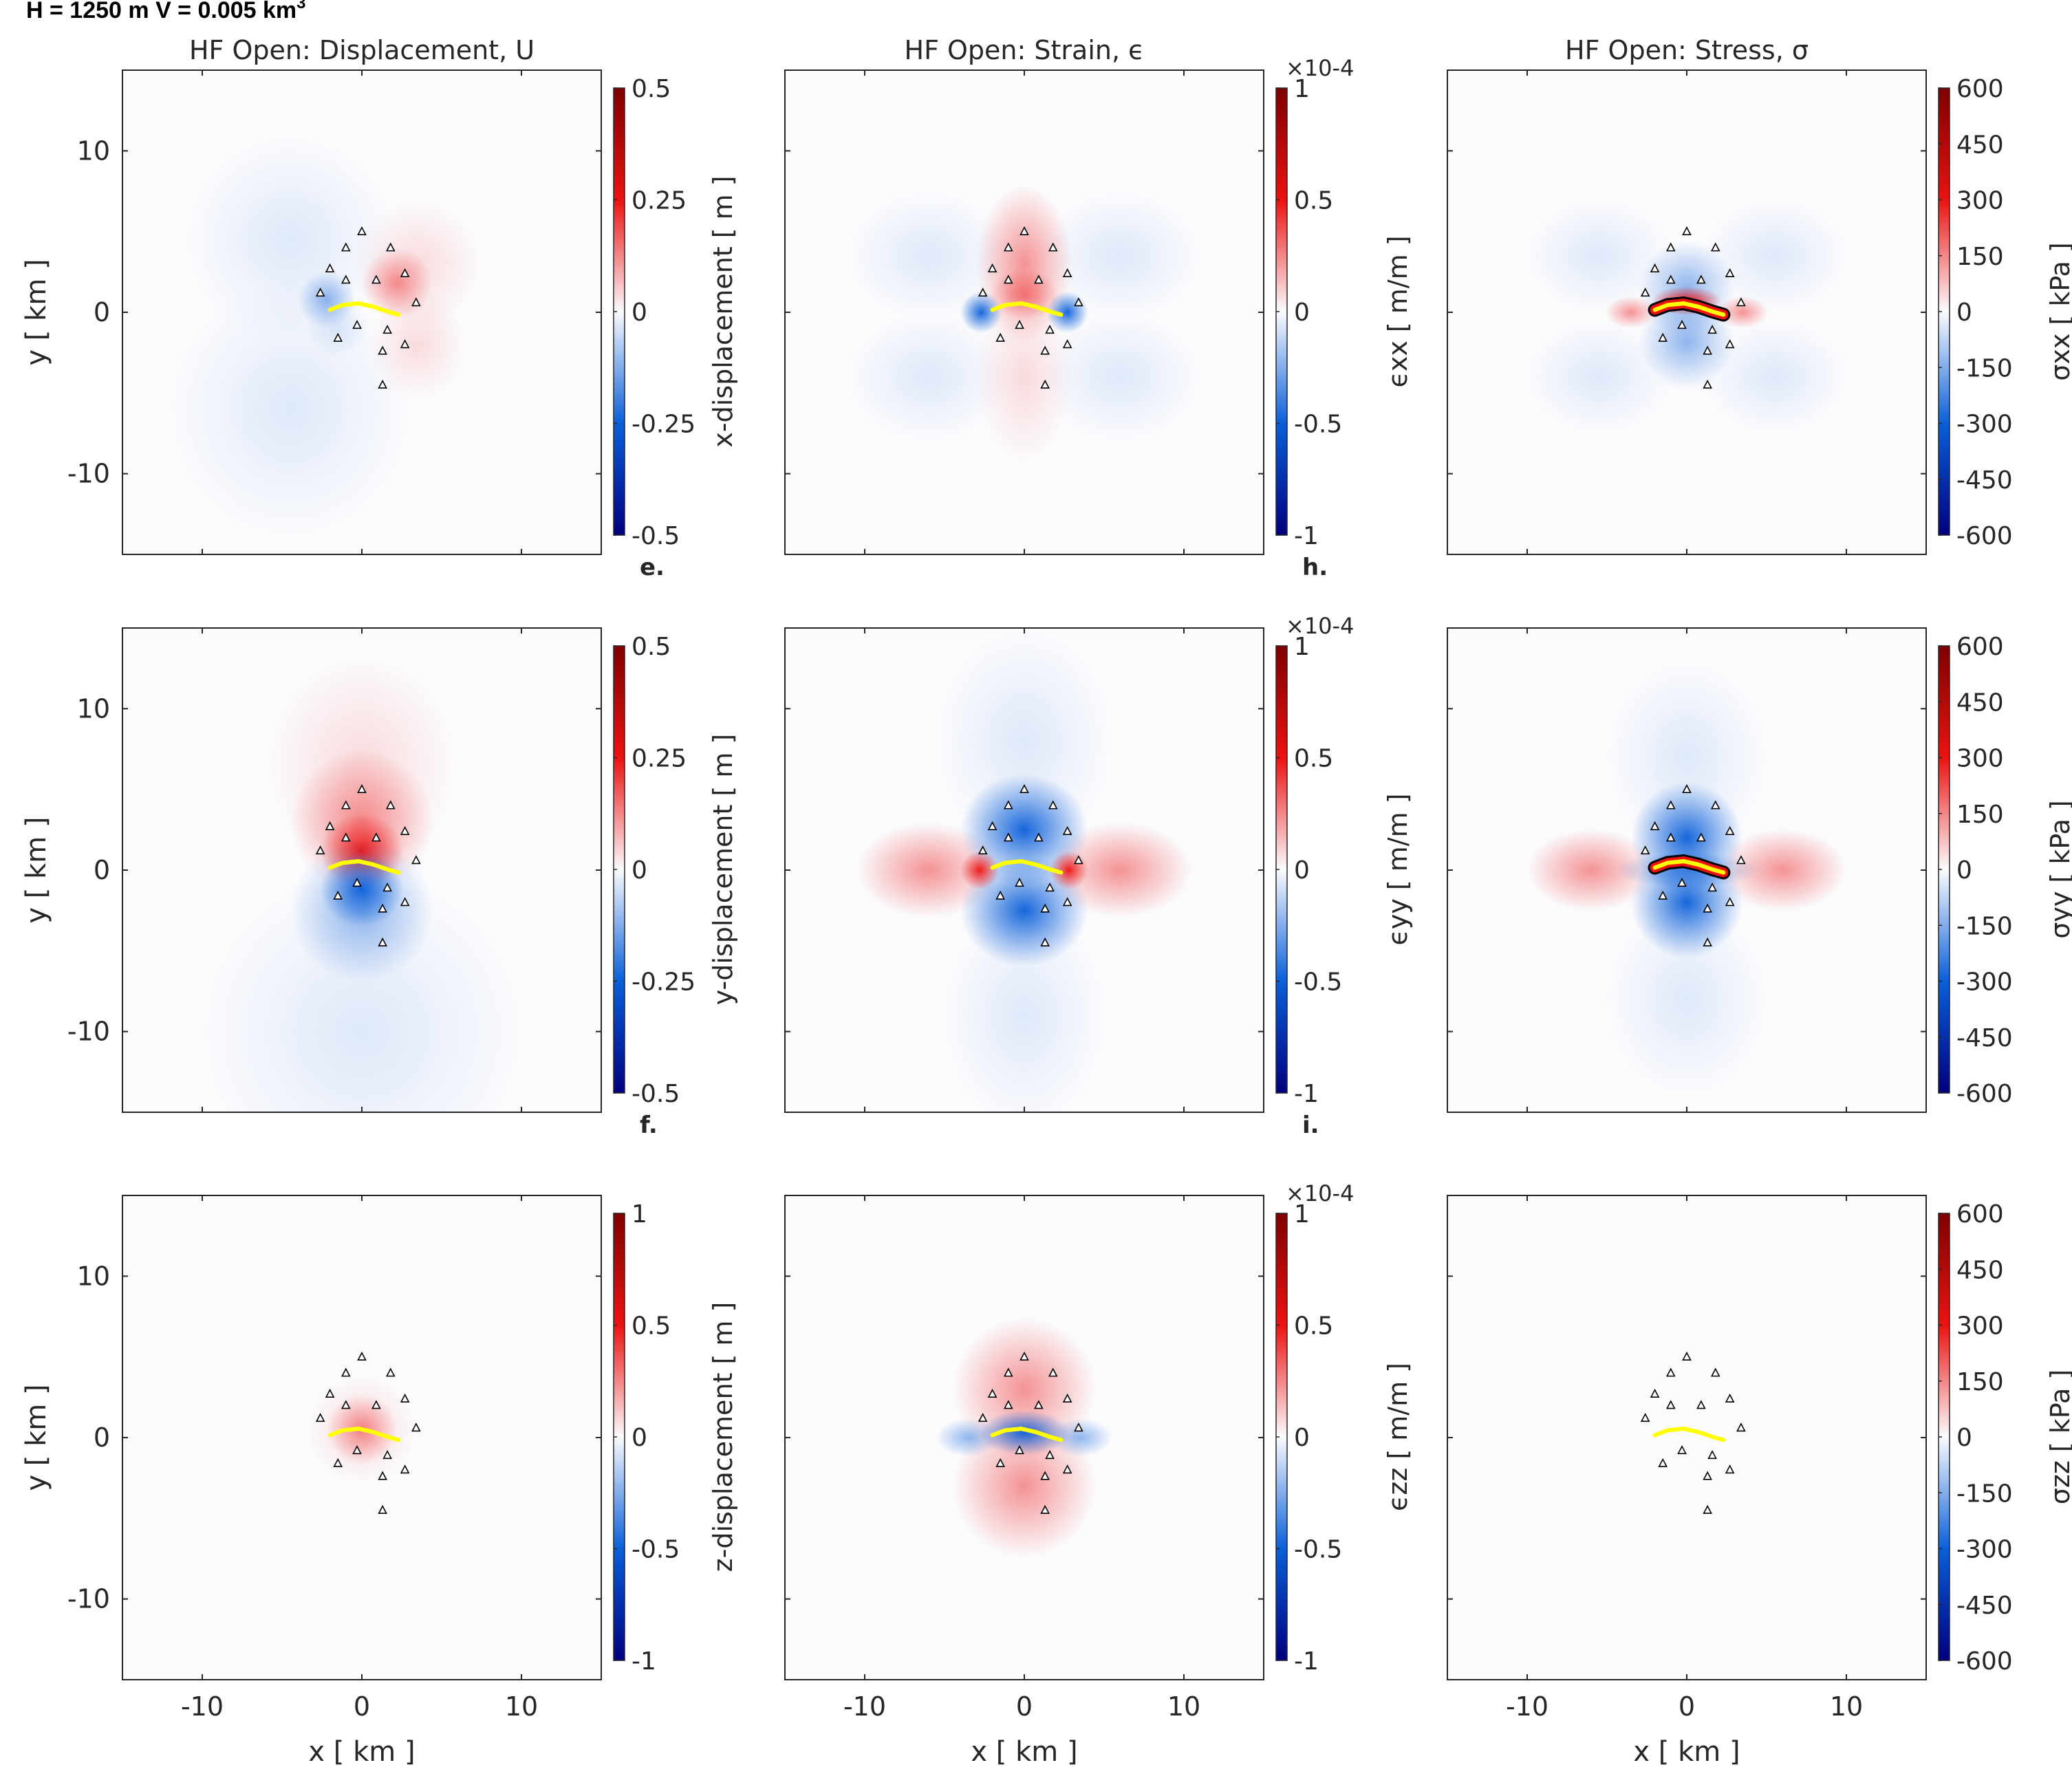 The width and height of the screenshot is (2072, 1787). What do you see at coordinates (202, 1706) in the screenshot?
I see `x-tick-label: -10` at bounding box center [202, 1706].